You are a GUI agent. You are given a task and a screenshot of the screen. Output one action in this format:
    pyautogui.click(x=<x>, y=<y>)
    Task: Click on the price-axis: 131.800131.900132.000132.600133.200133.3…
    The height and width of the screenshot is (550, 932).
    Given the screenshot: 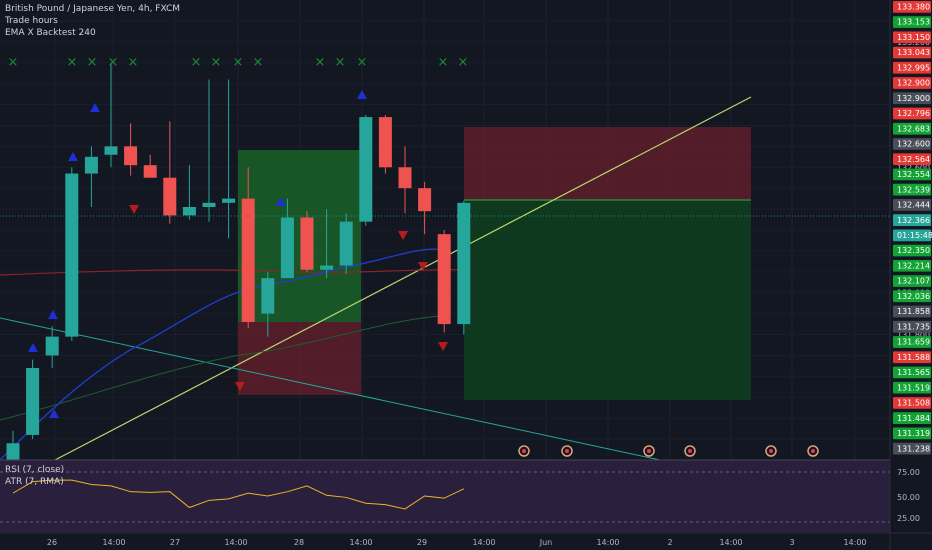 What is the action you would take?
    pyautogui.click(x=910, y=275)
    